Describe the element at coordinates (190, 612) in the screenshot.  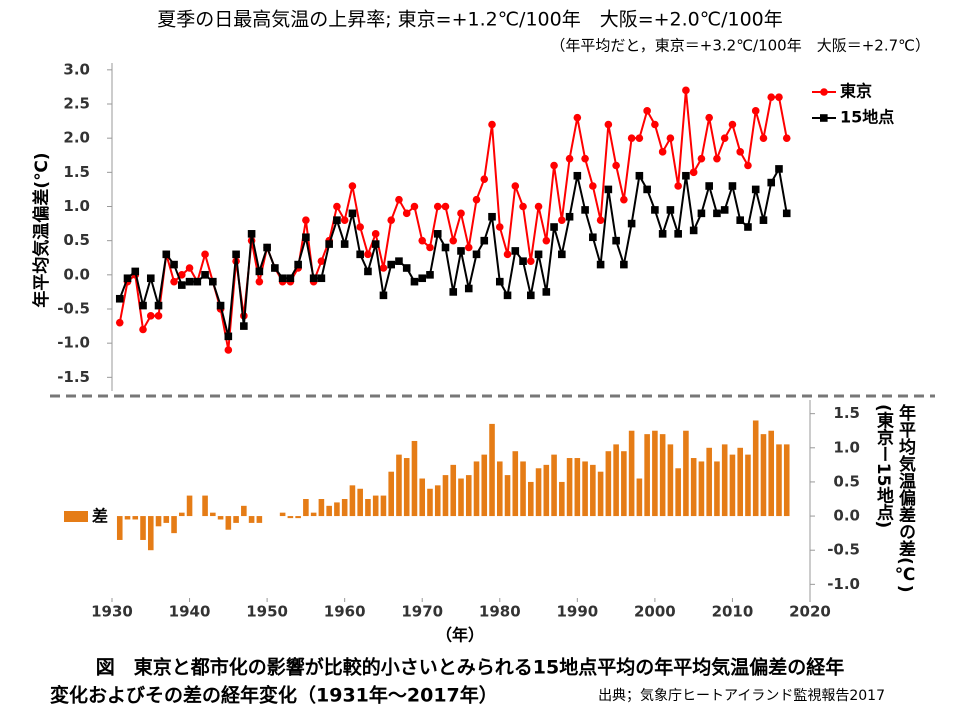
I see `x-tick-label: 1940` at that location.